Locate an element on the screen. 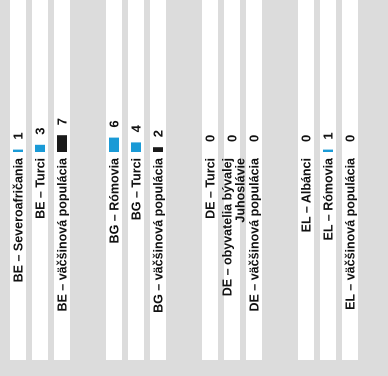 Image resolution: width=388 pixels, height=376 pixels. category-label: DE – väčšinová populácia is located at coordinates (255, 234).